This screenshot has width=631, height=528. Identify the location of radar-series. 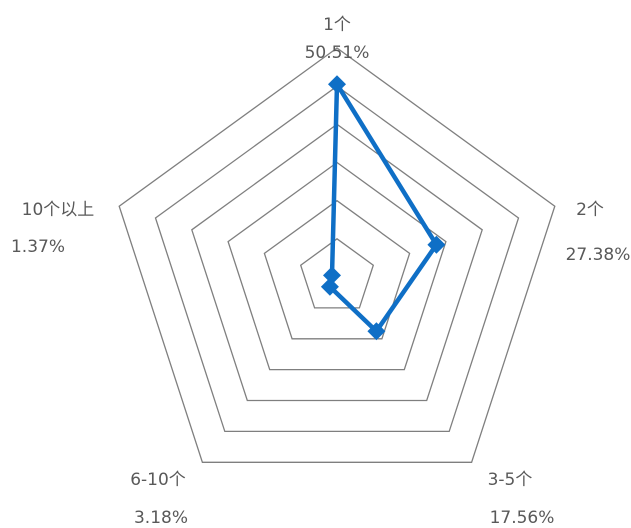
(383, 208).